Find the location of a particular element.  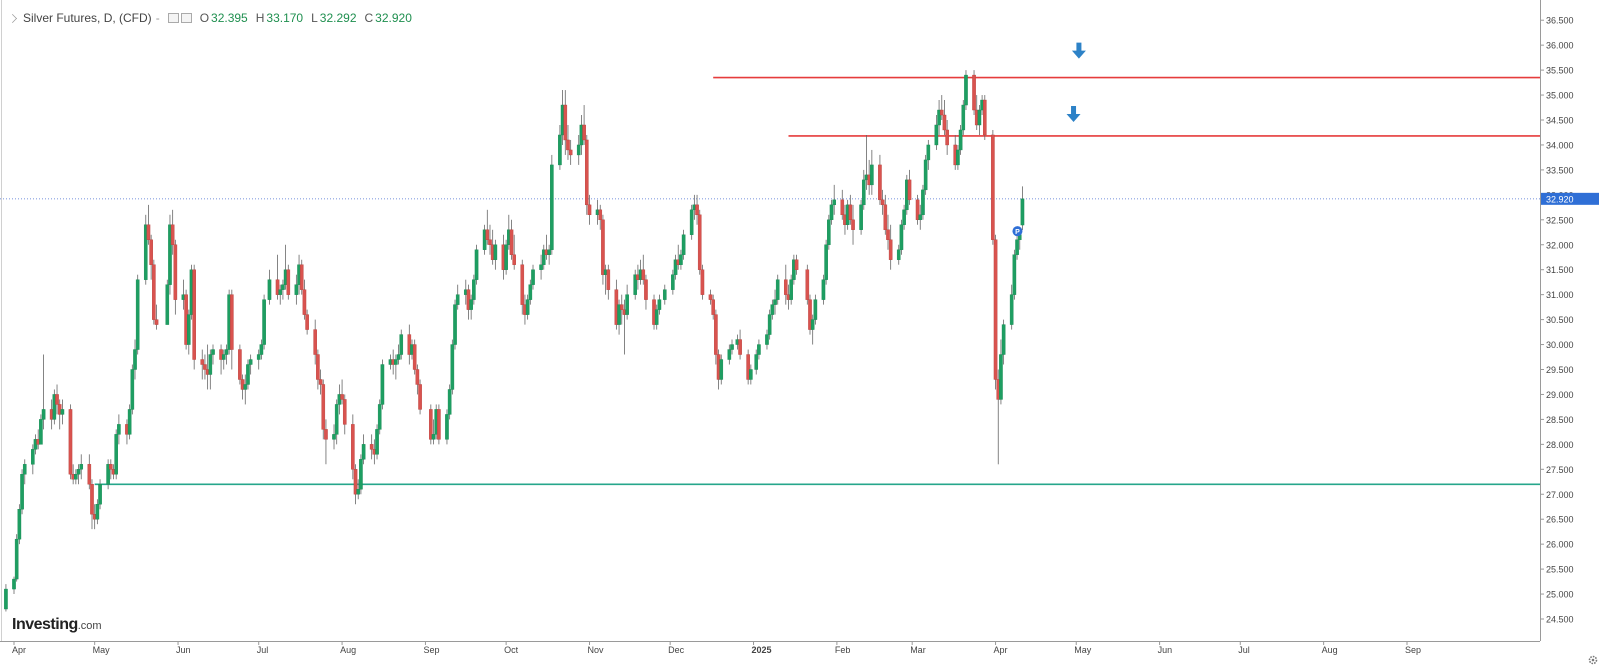

y-tick-label: 30.000 is located at coordinates (1560, 345).